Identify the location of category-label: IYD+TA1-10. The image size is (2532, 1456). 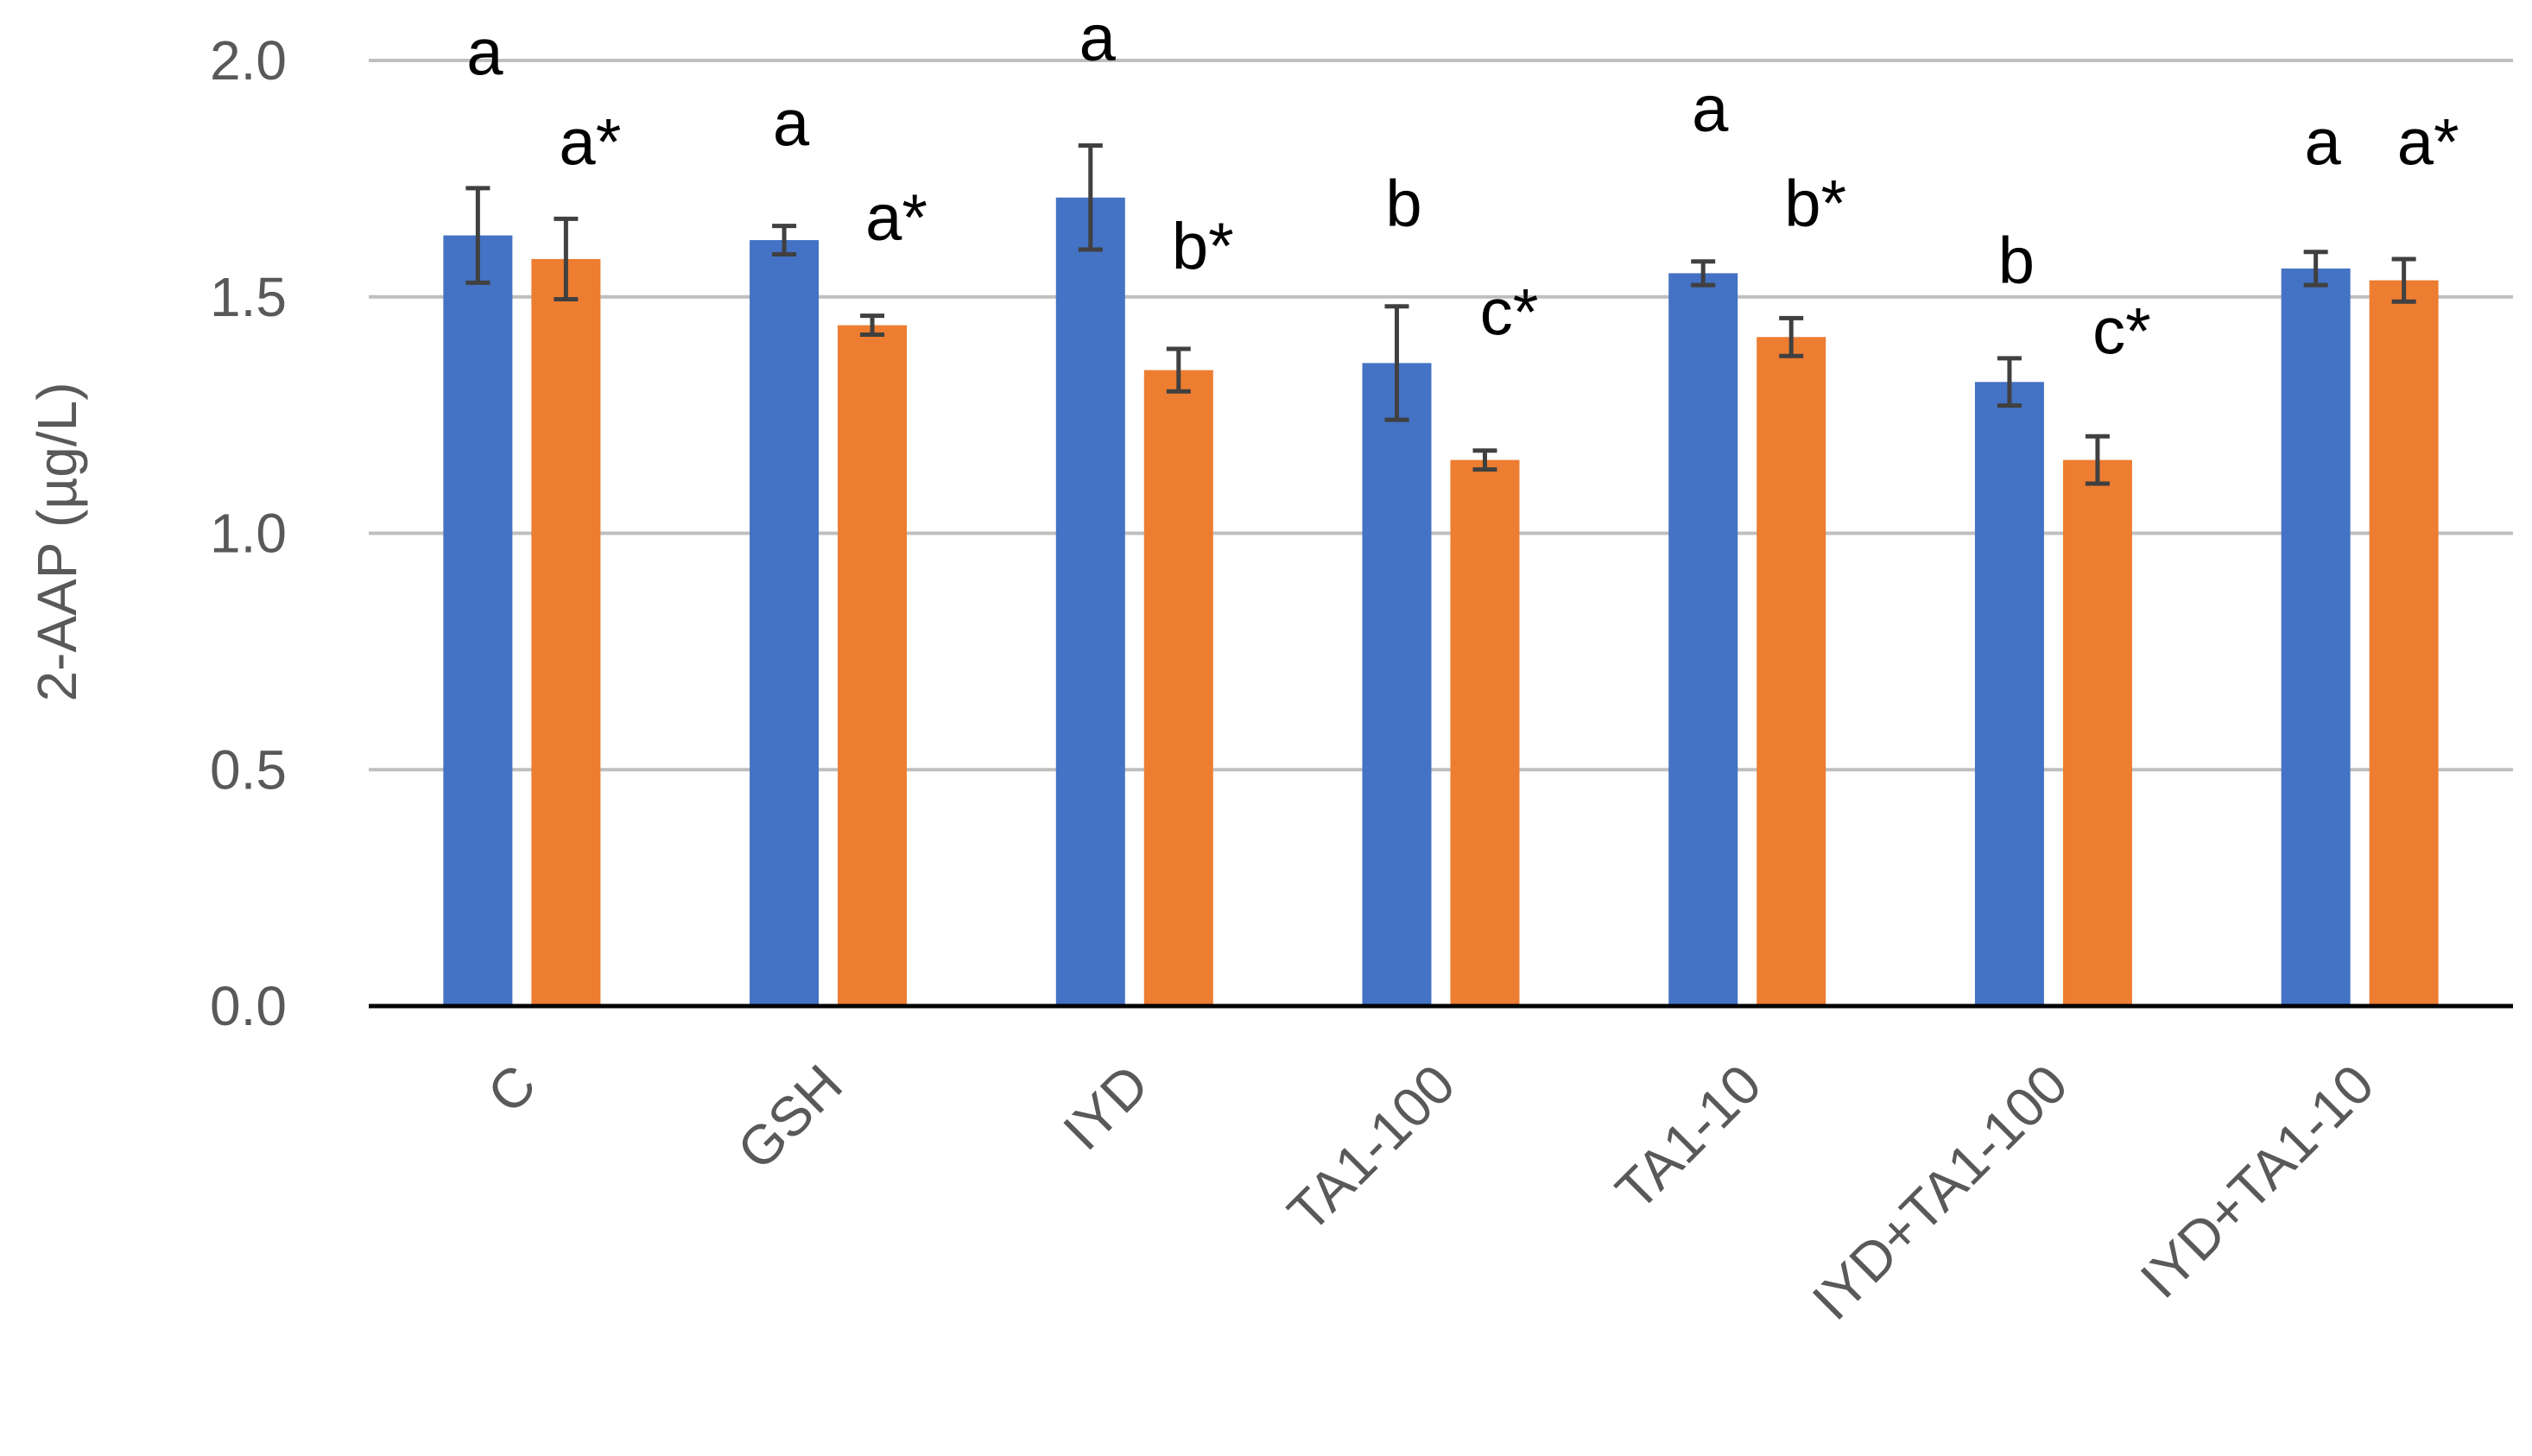
(2257, 1181).